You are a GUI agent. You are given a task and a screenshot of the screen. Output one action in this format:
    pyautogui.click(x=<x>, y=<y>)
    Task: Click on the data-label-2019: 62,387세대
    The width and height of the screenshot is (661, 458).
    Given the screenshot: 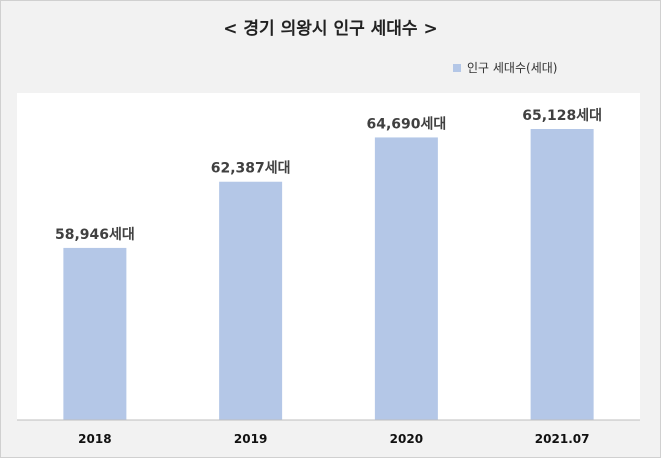 What is the action you would take?
    pyautogui.click(x=251, y=169)
    